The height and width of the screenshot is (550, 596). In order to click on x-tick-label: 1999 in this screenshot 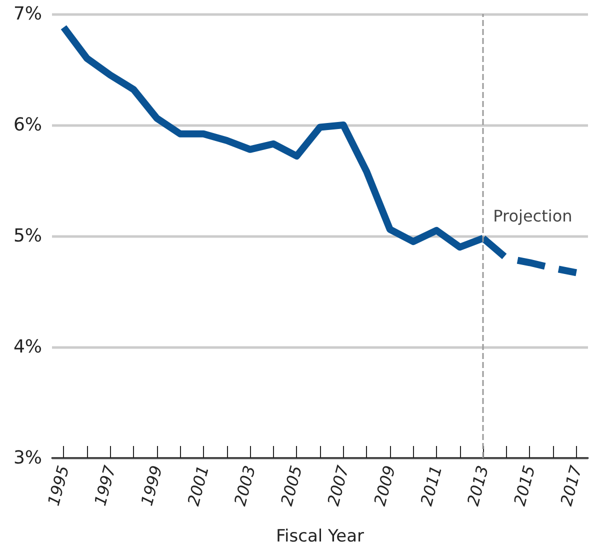, I will do `click(151, 486)`.